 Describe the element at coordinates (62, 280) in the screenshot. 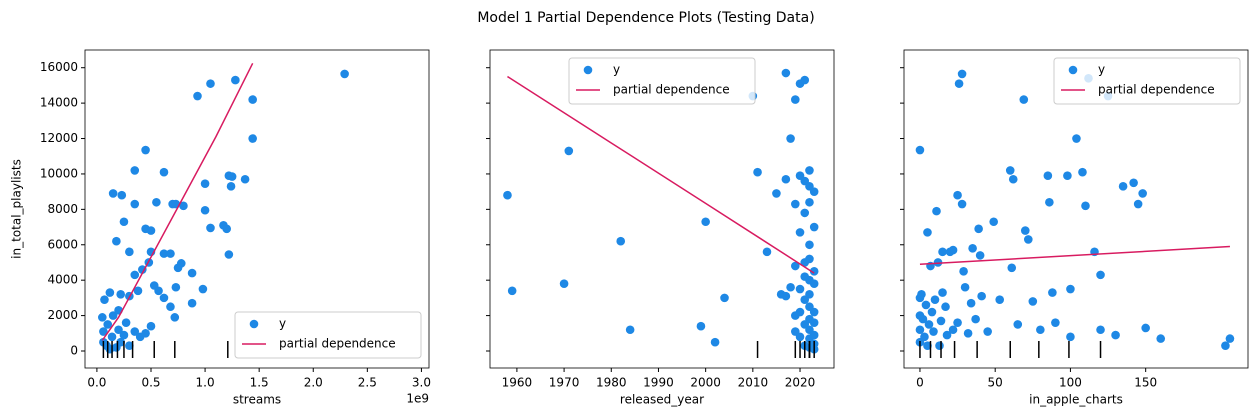

I see `y-tick-label: 4000` at that location.